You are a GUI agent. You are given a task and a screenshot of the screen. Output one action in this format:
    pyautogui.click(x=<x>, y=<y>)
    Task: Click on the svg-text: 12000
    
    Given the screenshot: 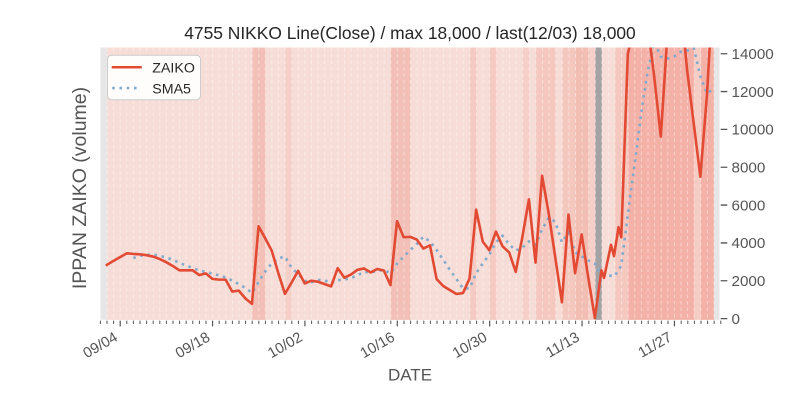 What is the action you would take?
    pyautogui.click(x=753, y=92)
    